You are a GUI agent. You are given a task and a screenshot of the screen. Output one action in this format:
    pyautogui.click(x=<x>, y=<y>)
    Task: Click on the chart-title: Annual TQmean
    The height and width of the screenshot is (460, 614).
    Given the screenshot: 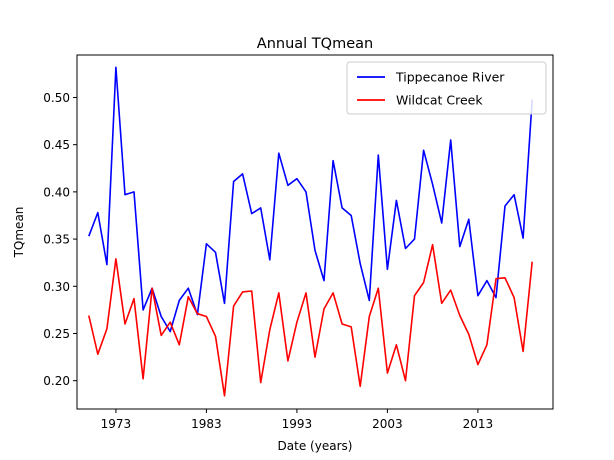 What is the action you would take?
    pyautogui.click(x=315, y=44)
    